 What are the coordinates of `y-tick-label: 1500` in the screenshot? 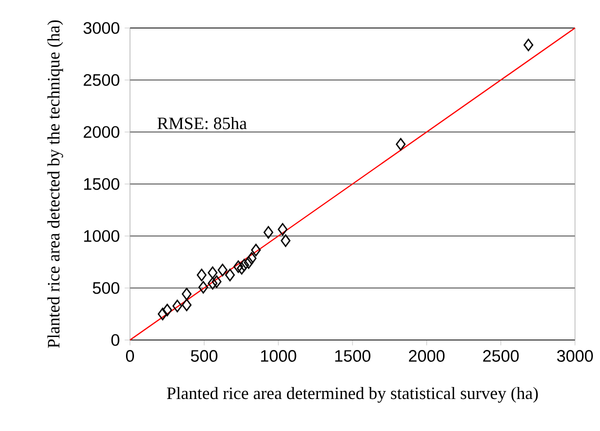 It's located at (102, 184).